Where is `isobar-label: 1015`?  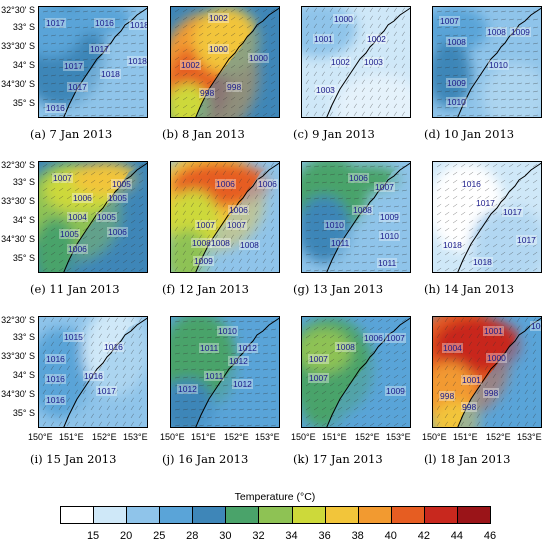
isobar-label: 1015 is located at coordinates (73, 337).